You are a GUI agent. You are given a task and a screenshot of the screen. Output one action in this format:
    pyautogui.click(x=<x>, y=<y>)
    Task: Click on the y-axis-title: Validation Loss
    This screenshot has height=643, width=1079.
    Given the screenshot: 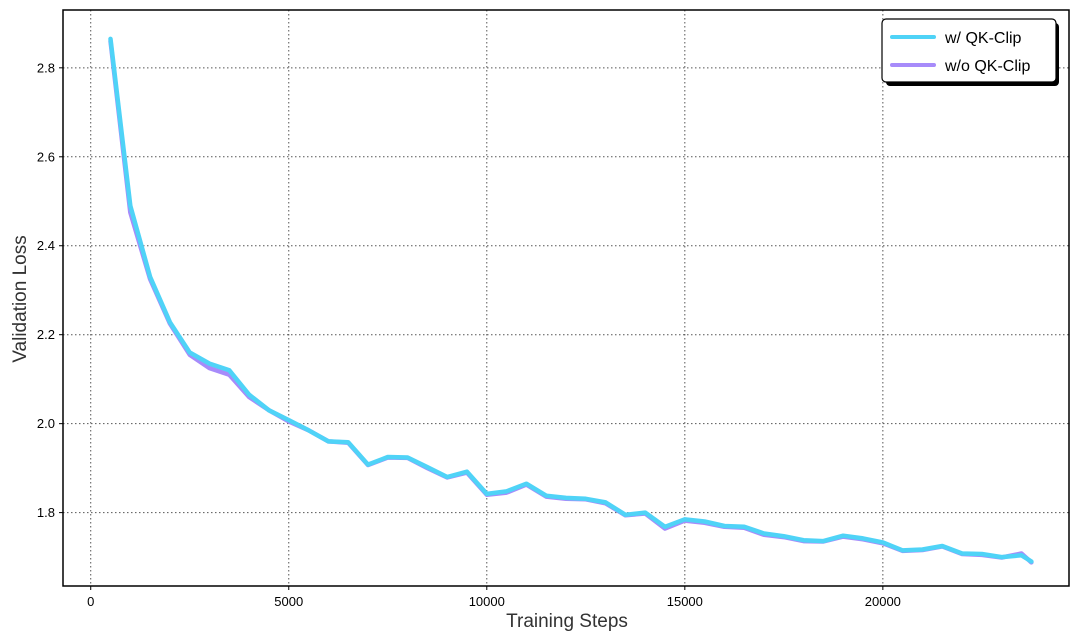 What is the action you would take?
    pyautogui.click(x=20, y=298)
    